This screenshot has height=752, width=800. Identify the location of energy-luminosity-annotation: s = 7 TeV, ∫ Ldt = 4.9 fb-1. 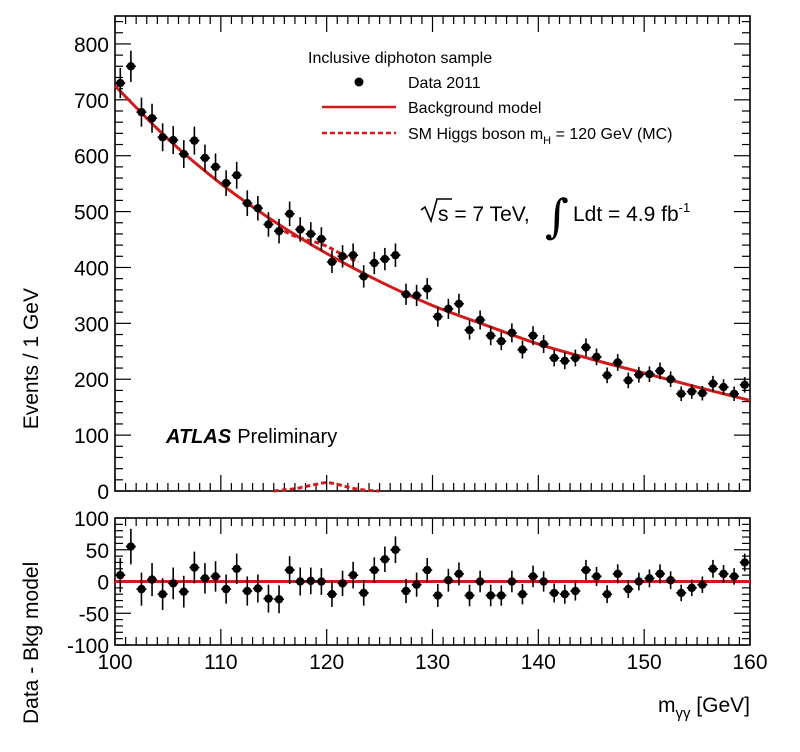
(555, 216).